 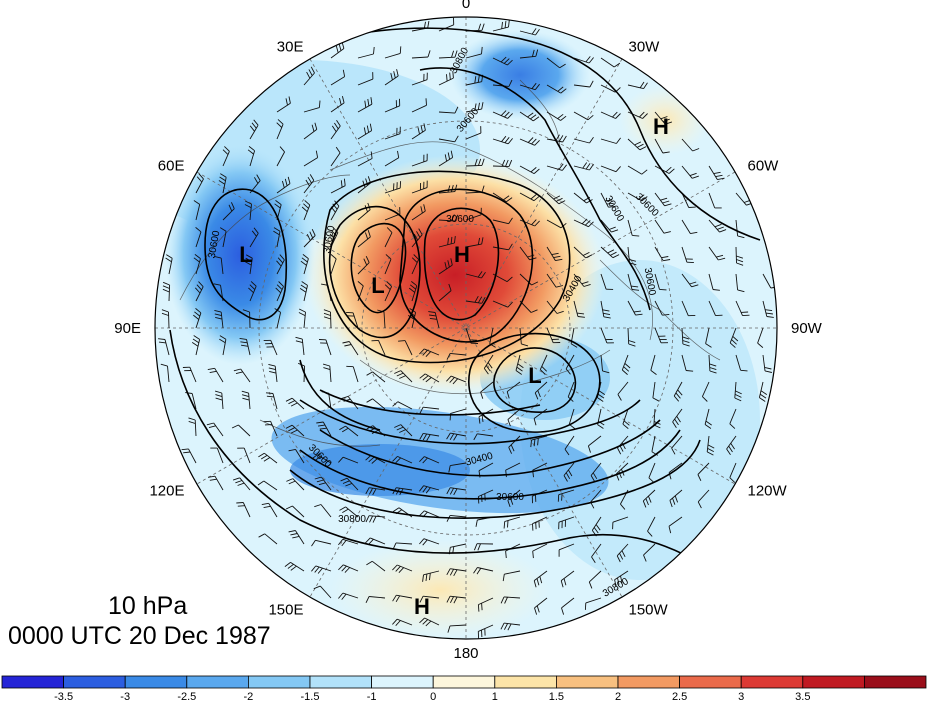 I want to click on lon-label-120e: 120E, so click(x=166, y=491).